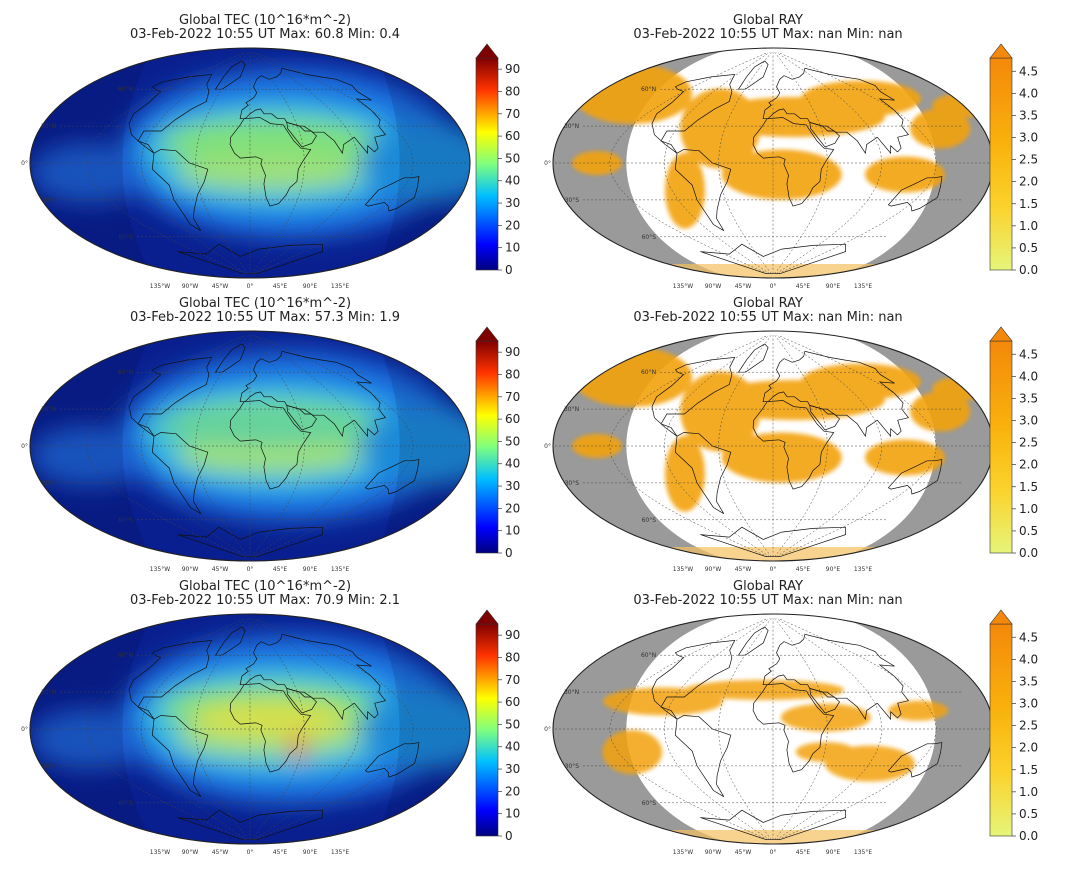 The image size is (1066, 871). Describe the element at coordinates (793, 162) in the screenshot. I see `ray-1-coast-africa` at that location.